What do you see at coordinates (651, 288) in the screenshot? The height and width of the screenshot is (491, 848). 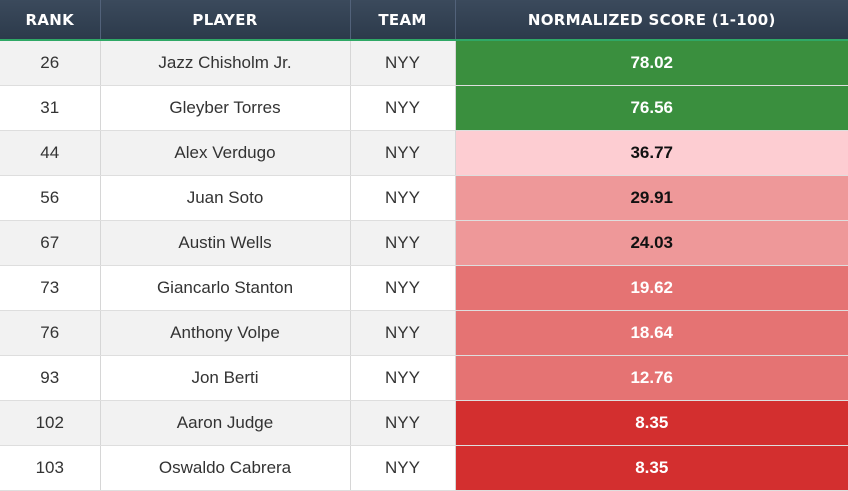 I see `score-cell: 19.62` at bounding box center [651, 288].